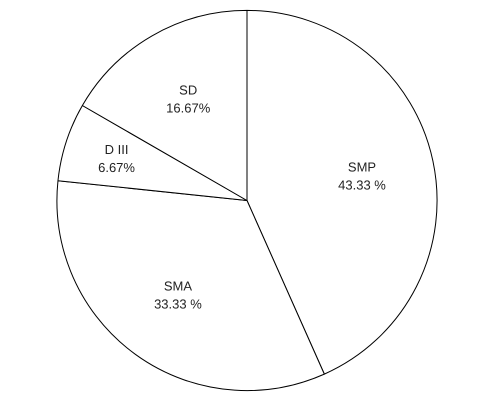  Describe the element at coordinates (188, 90) in the screenshot. I see `slice-label: SD` at that location.